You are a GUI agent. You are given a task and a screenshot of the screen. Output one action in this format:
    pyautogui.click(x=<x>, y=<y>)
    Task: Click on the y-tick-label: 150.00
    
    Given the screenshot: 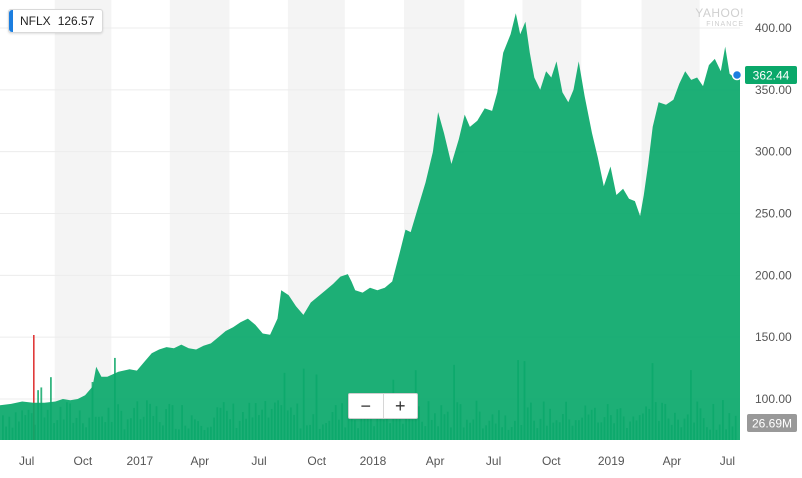 What is the action you would take?
    pyautogui.click(x=773, y=337)
    